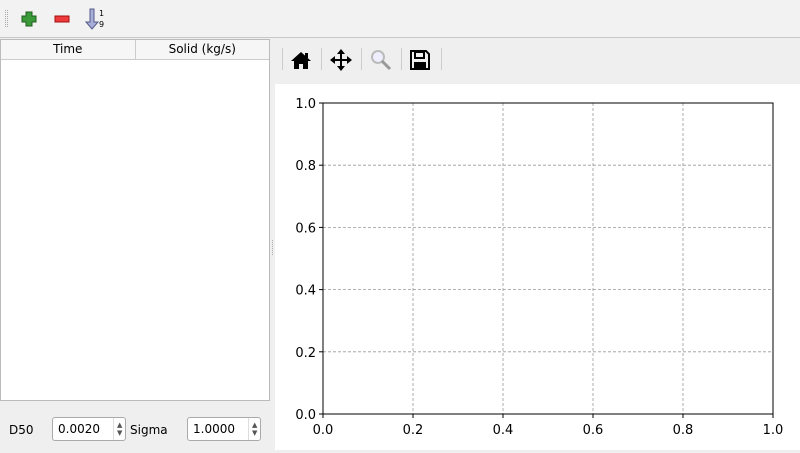 This screenshot has height=453, width=800. I want to click on sigma-label: Sigma, so click(149, 430).